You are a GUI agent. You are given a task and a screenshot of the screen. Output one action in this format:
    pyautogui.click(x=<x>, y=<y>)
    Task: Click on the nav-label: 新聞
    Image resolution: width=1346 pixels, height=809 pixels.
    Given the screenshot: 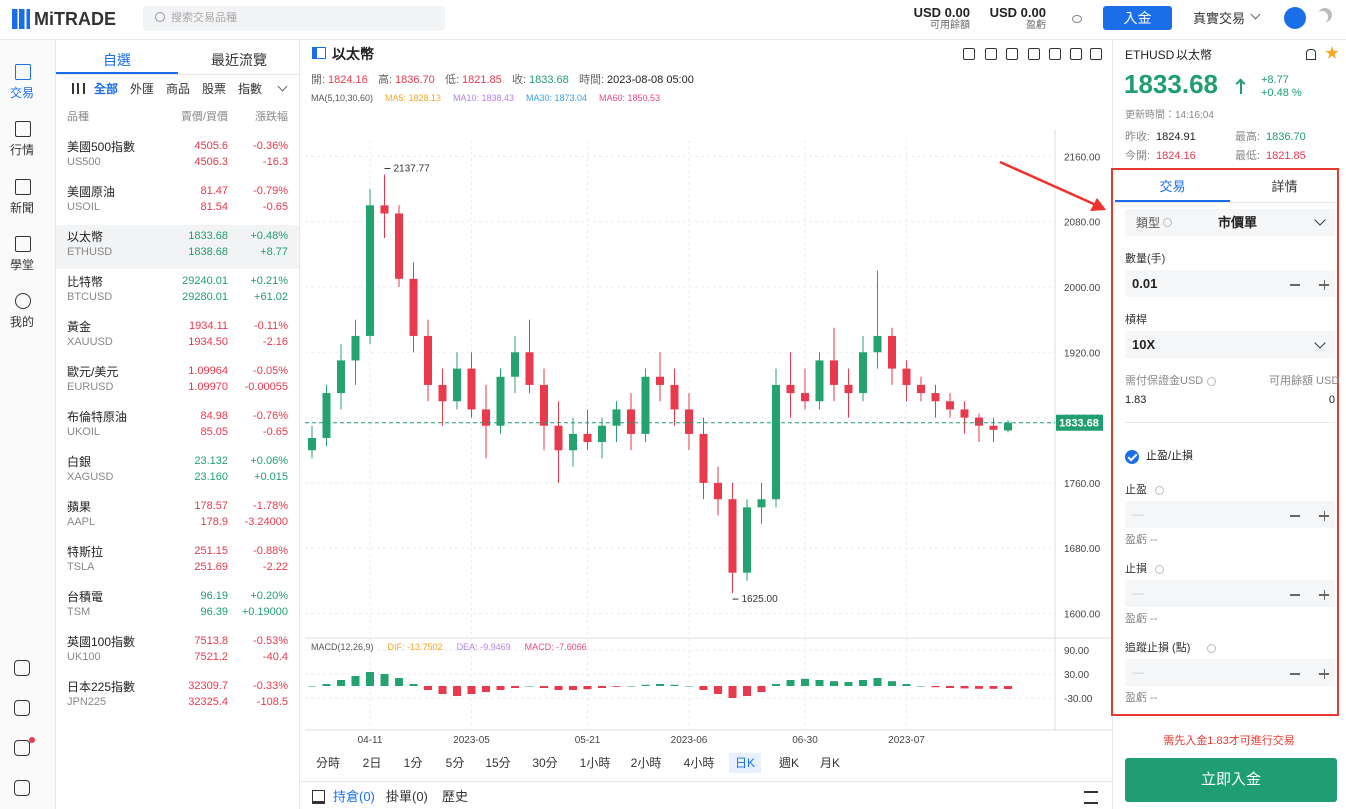 What is the action you would take?
    pyautogui.click(x=21, y=208)
    